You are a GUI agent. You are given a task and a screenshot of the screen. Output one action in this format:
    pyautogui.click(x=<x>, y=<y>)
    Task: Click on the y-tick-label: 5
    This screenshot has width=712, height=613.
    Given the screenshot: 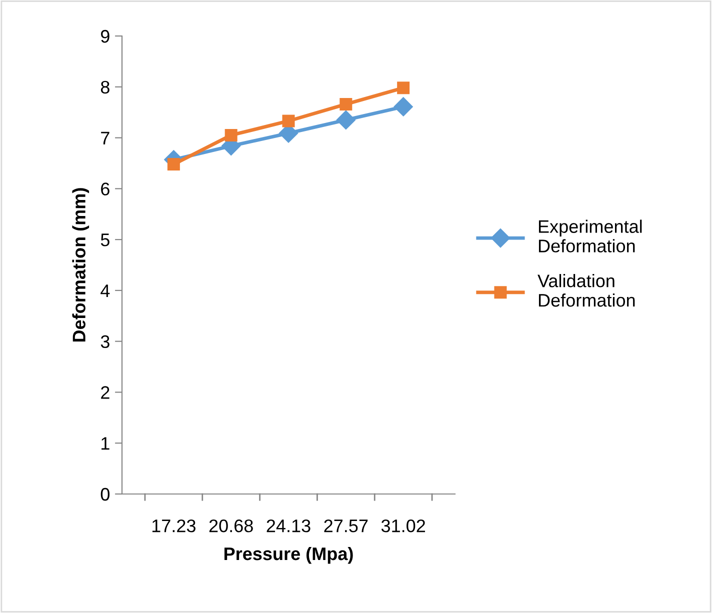 What is the action you would take?
    pyautogui.click(x=105, y=240)
    